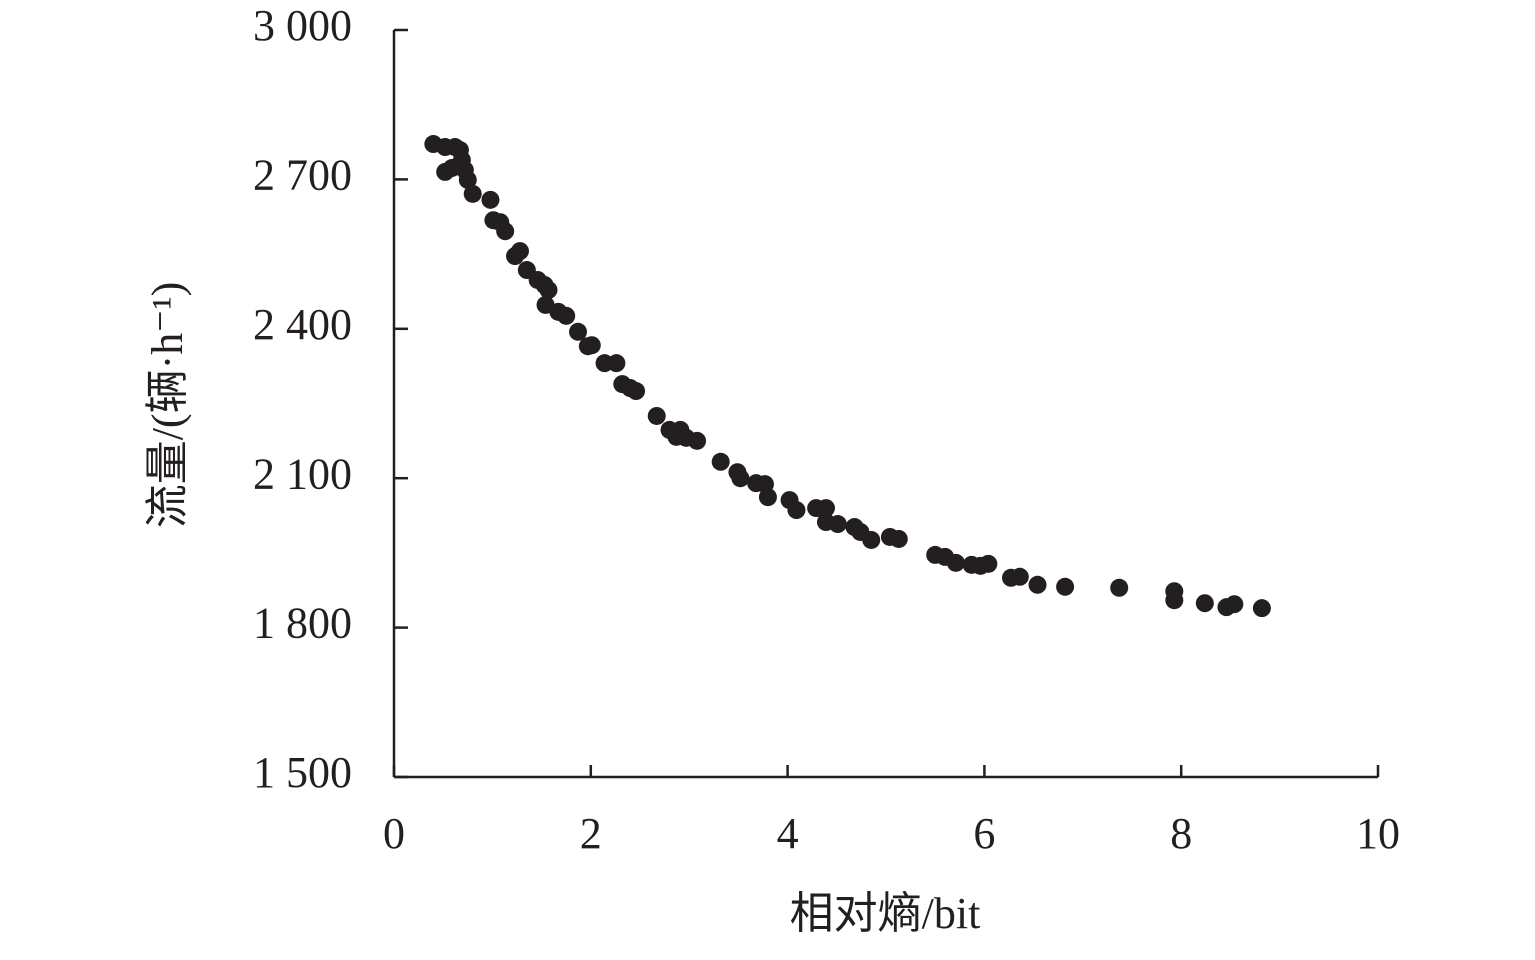 This screenshot has height=960, width=1535. Describe the element at coordinates (984, 833) in the screenshot. I see `x-tick-label: 6` at that location.